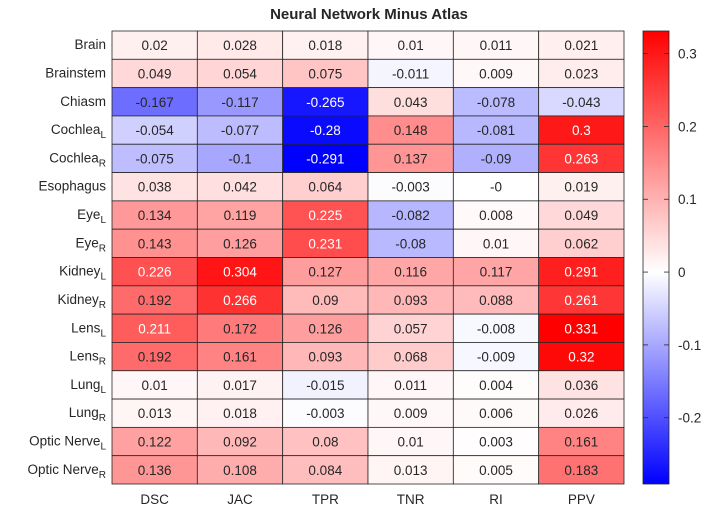  I want to click on cell-value-label: 0.088, so click(496, 300).